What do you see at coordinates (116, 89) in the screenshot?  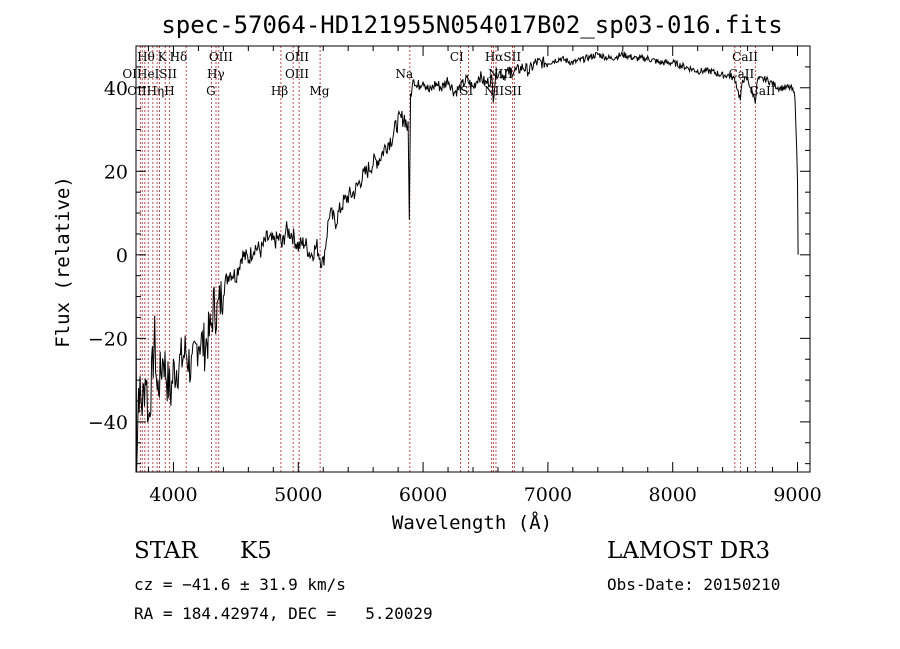 I see `y-tick-label: 40` at bounding box center [116, 89].